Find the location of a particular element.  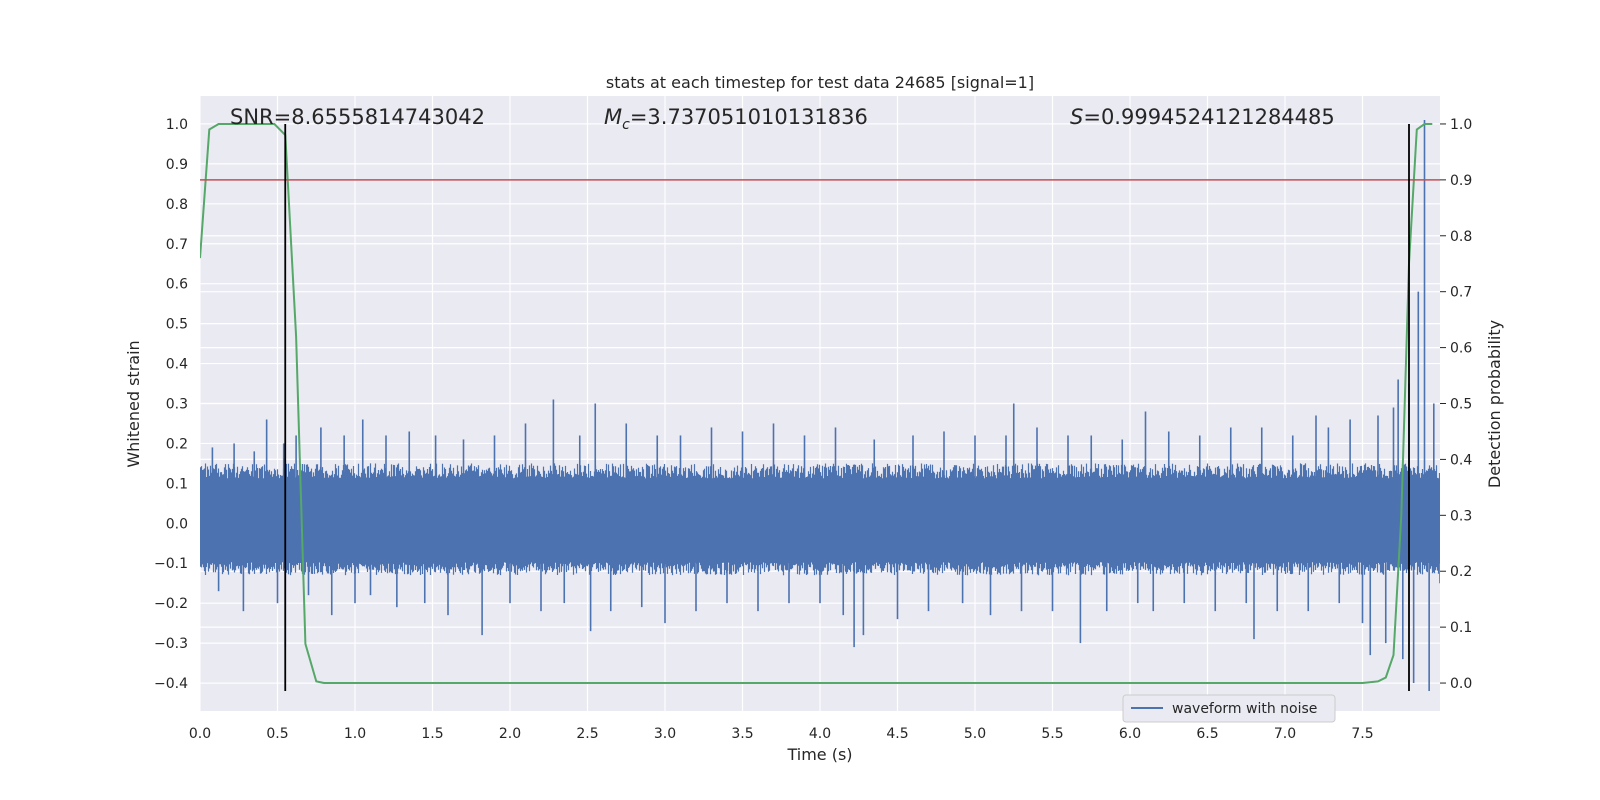

legend-box is located at coordinates (1229, 708).